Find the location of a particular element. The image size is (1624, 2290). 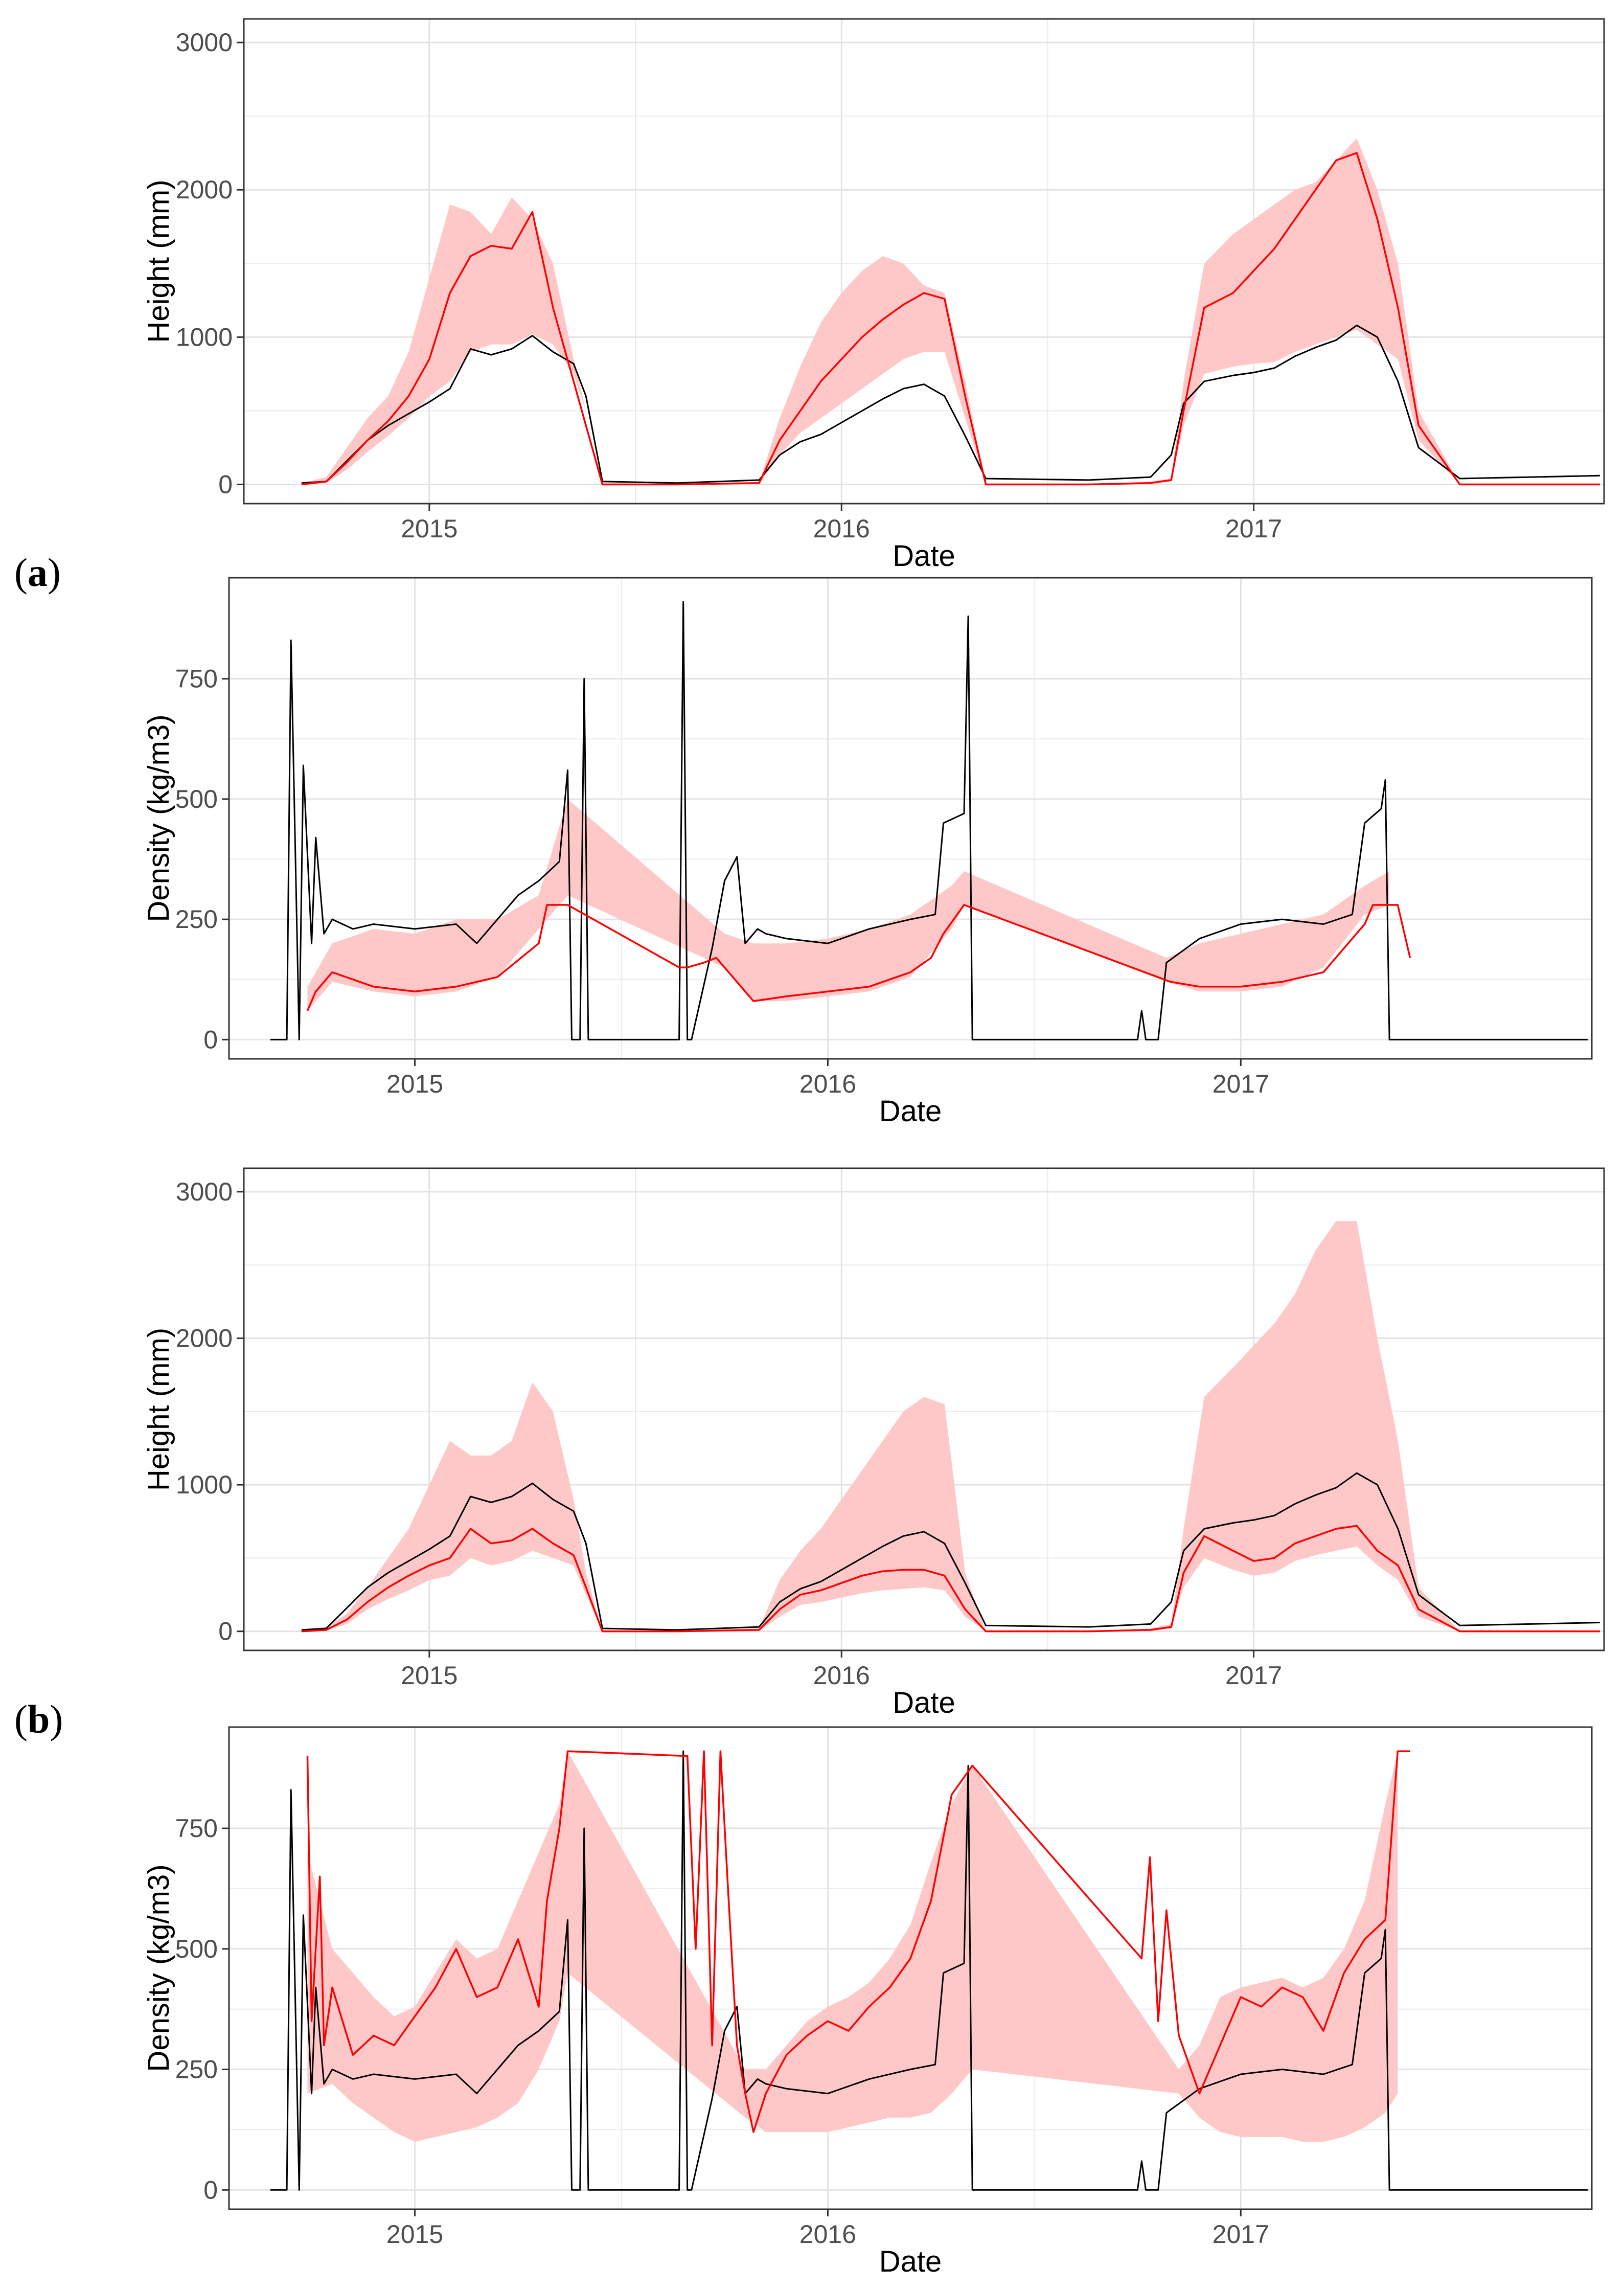

panel-label-a-letter: a is located at coordinates (37, 572).